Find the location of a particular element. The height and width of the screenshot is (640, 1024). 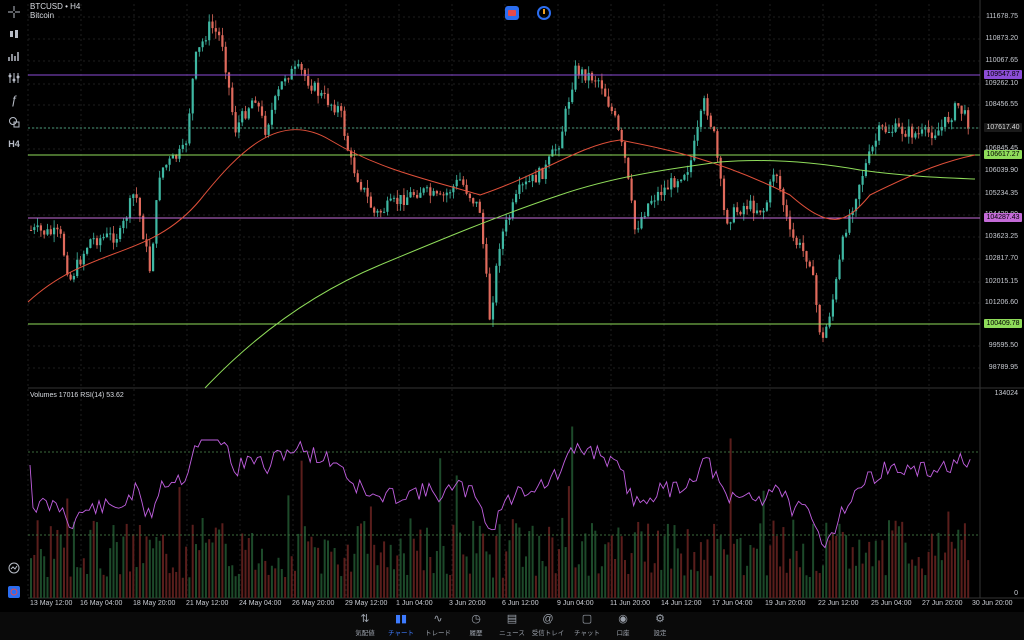

candles-icon is located at coordinates (14, 34).